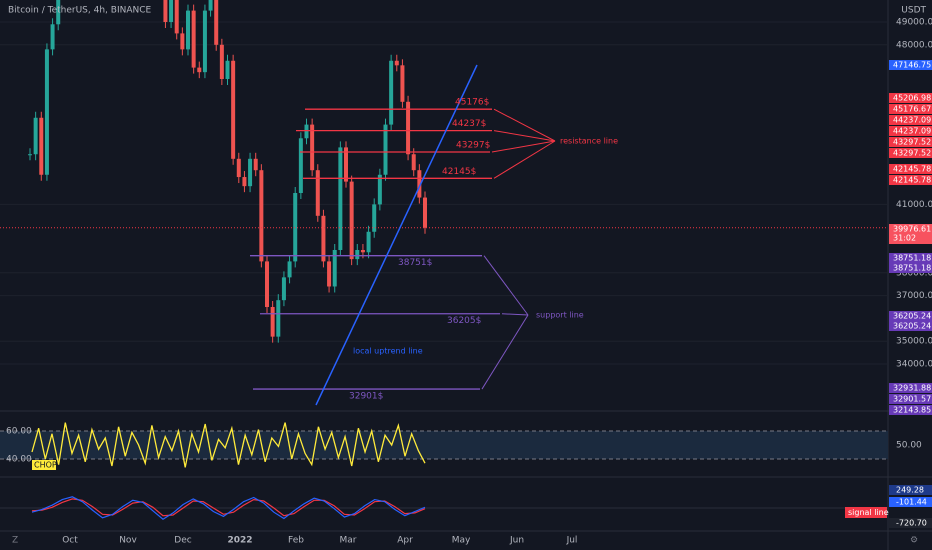 This screenshot has height=550, width=932. What do you see at coordinates (866, 512) in the screenshot?
I see `signal-tag` at bounding box center [866, 512].